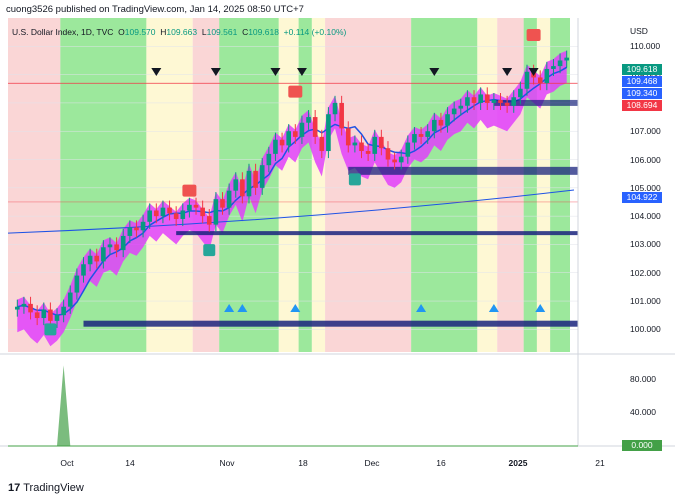  What do you see at coordinates (518, 463) in the screenshot?
I see `time-tick-6: 2025` at bounding box center [518, 463].